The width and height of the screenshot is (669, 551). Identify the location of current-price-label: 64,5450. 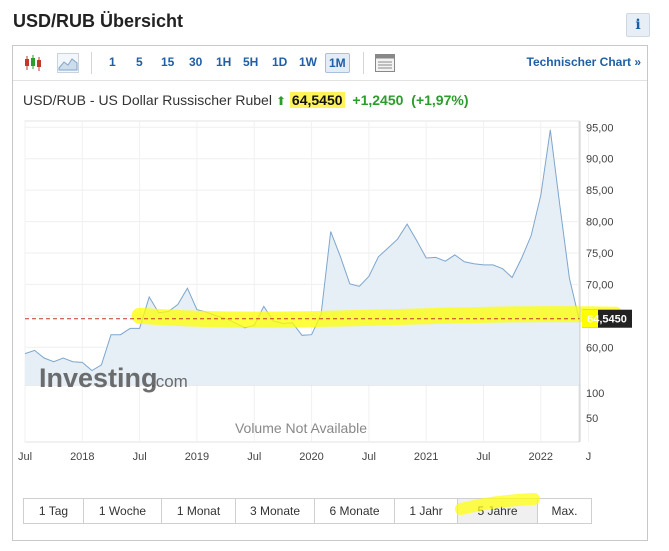
(607, 320).